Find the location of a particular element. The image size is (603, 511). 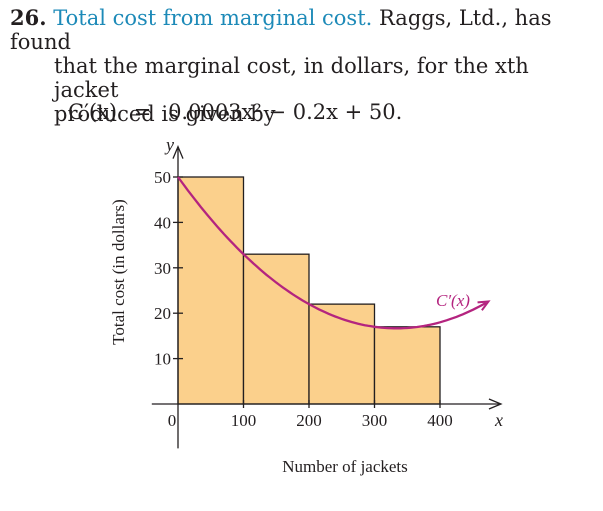

x-tick-label-200: 200 is located at coordinates (309, 420).